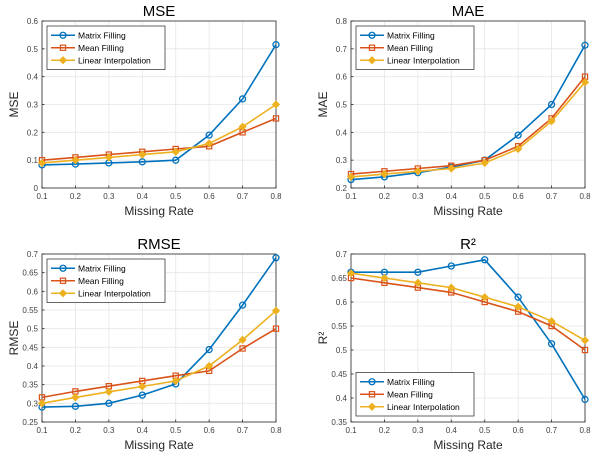 The width and height of the screenshot is (604, 456). Describe the element at coordinates (42, 430) in the screenshot. I see `x-tick-label: 0.1` at that location.